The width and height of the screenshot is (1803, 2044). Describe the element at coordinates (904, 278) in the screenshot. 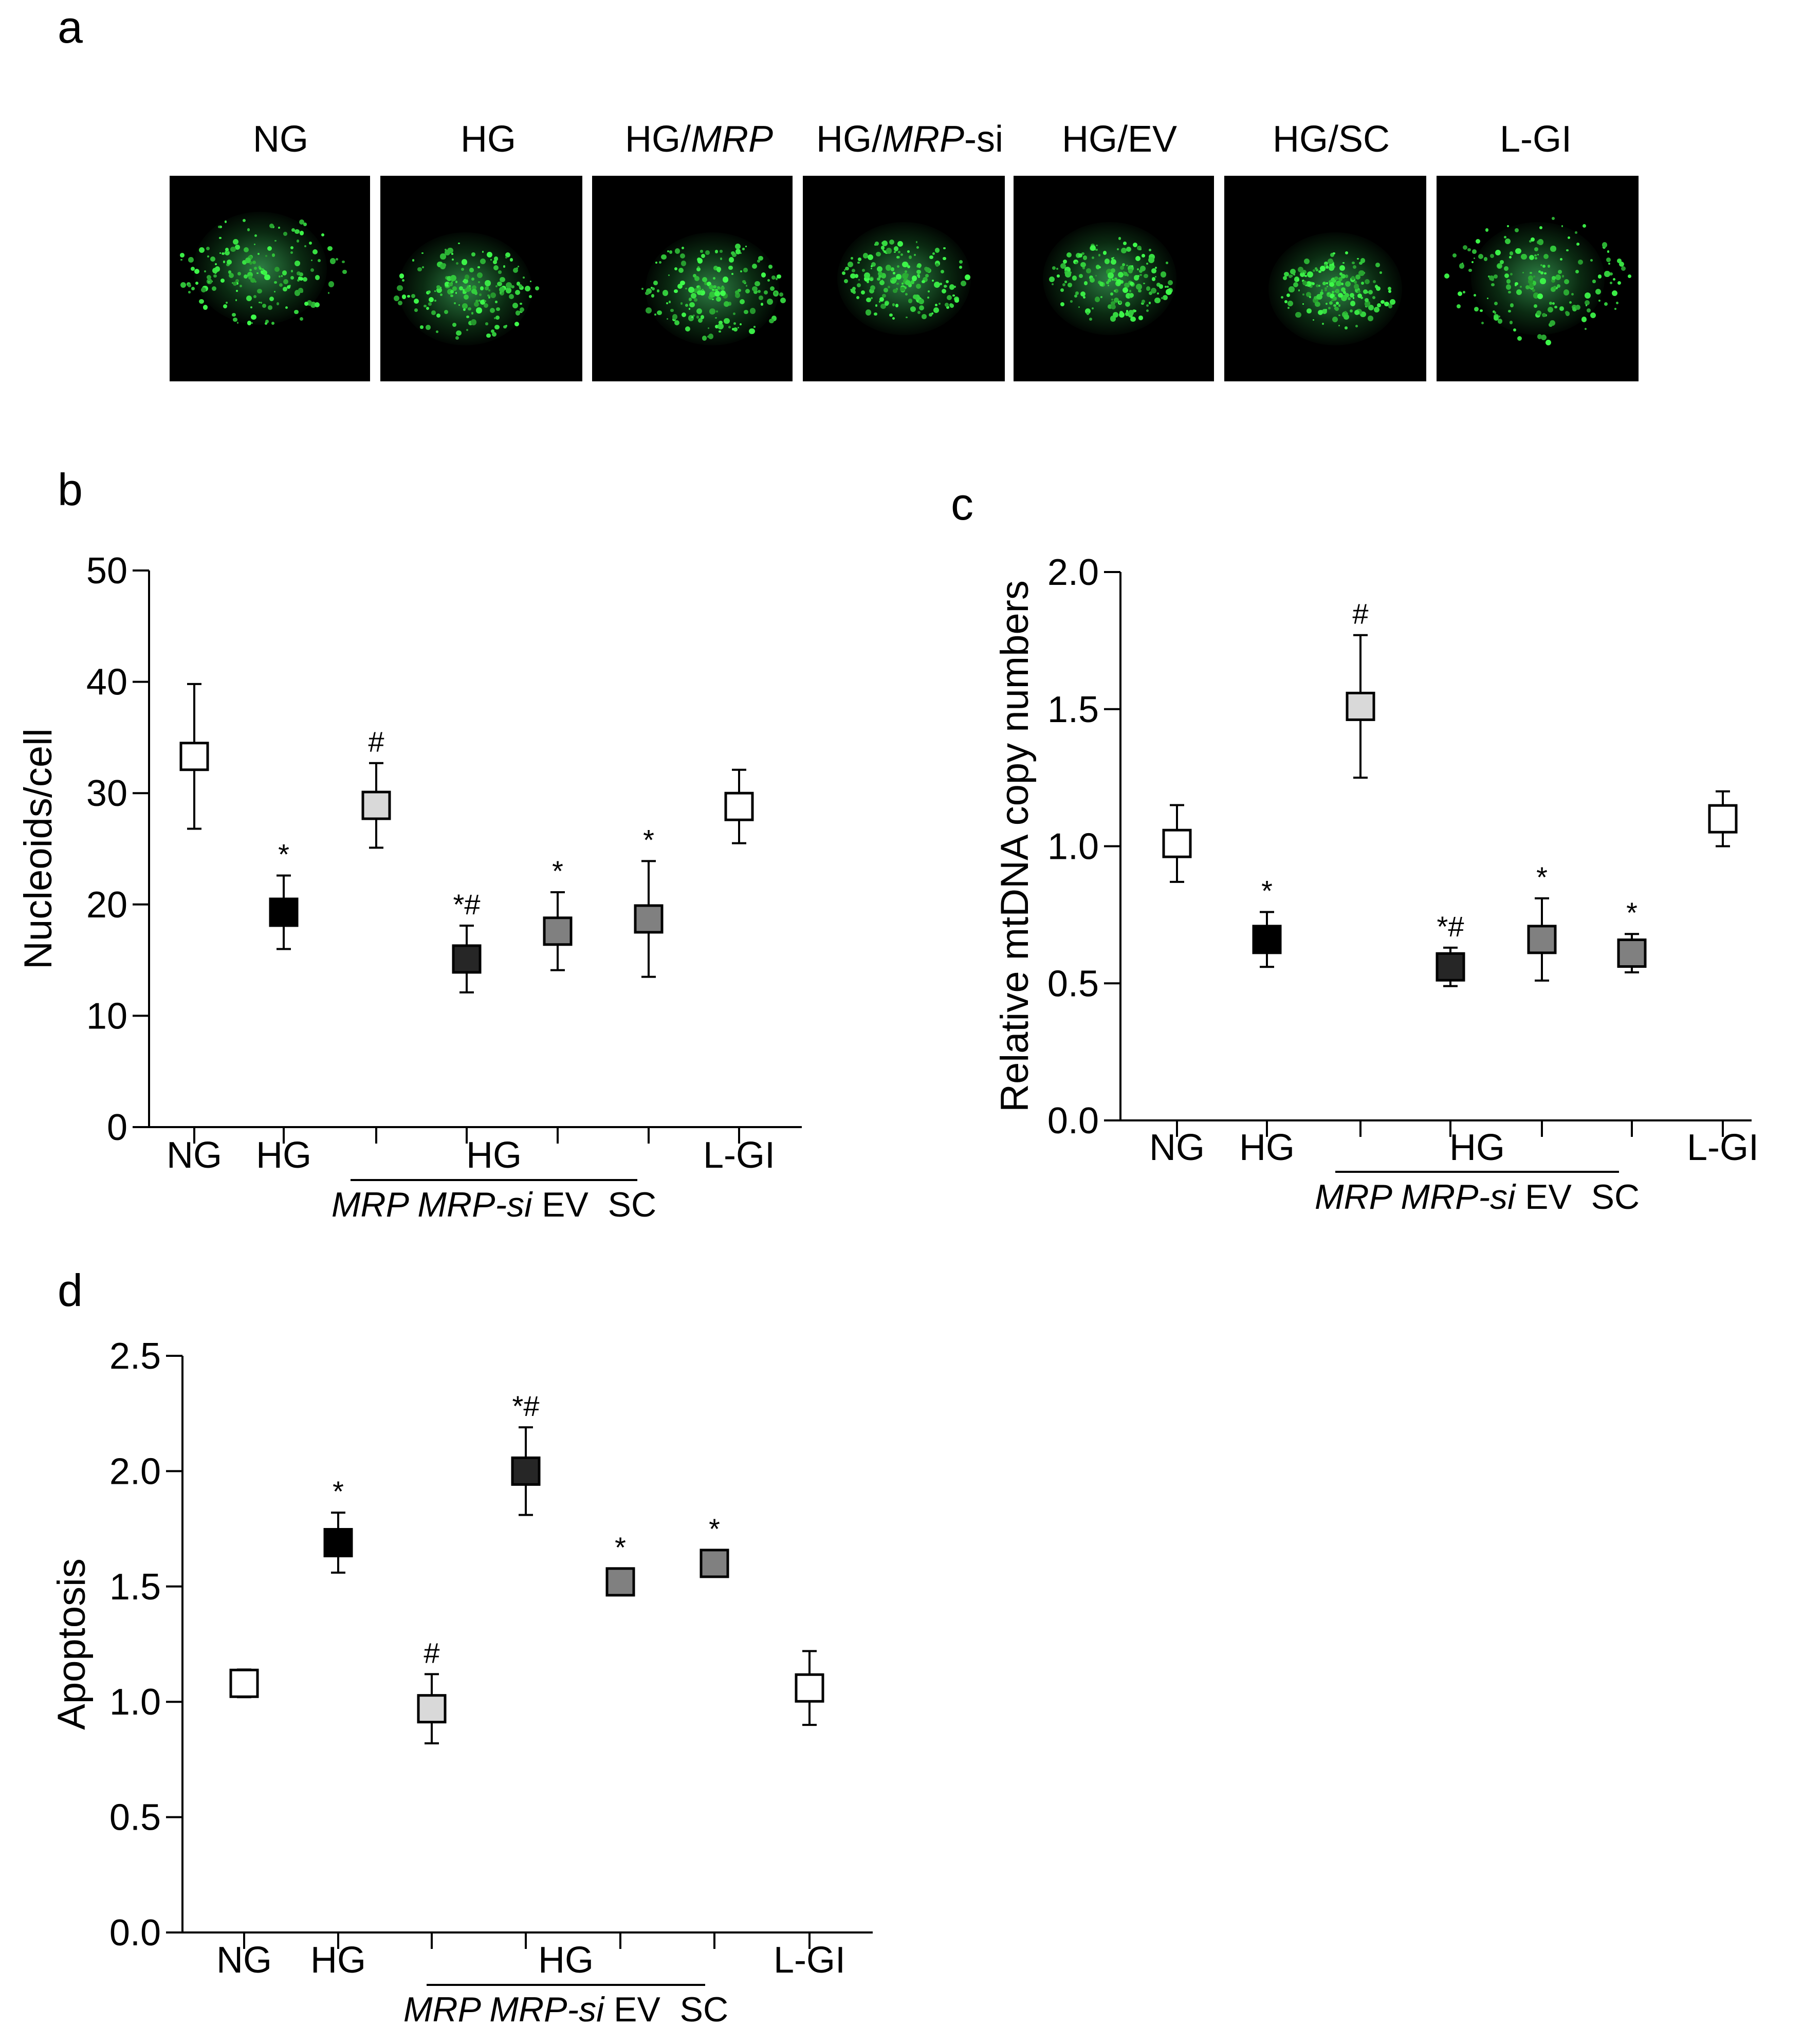

I see `micrograph-hg-mrp-si` at that location.